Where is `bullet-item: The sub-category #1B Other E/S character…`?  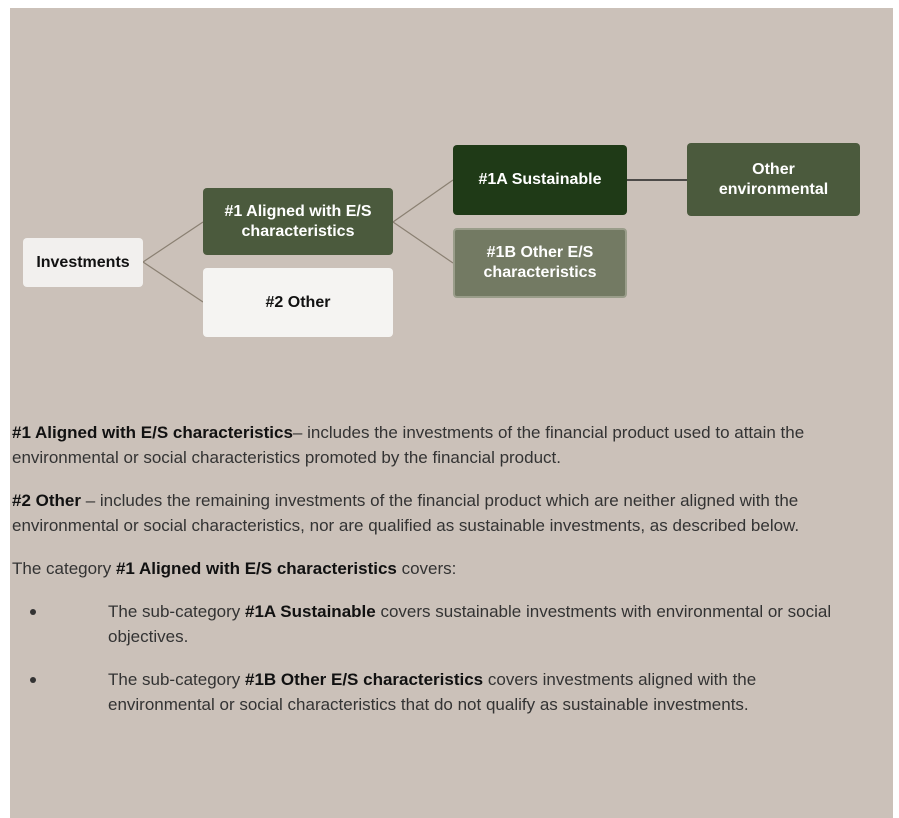 bullet-item: The sub-category #1B Other E/S character… is located at coordinates (439, 692).